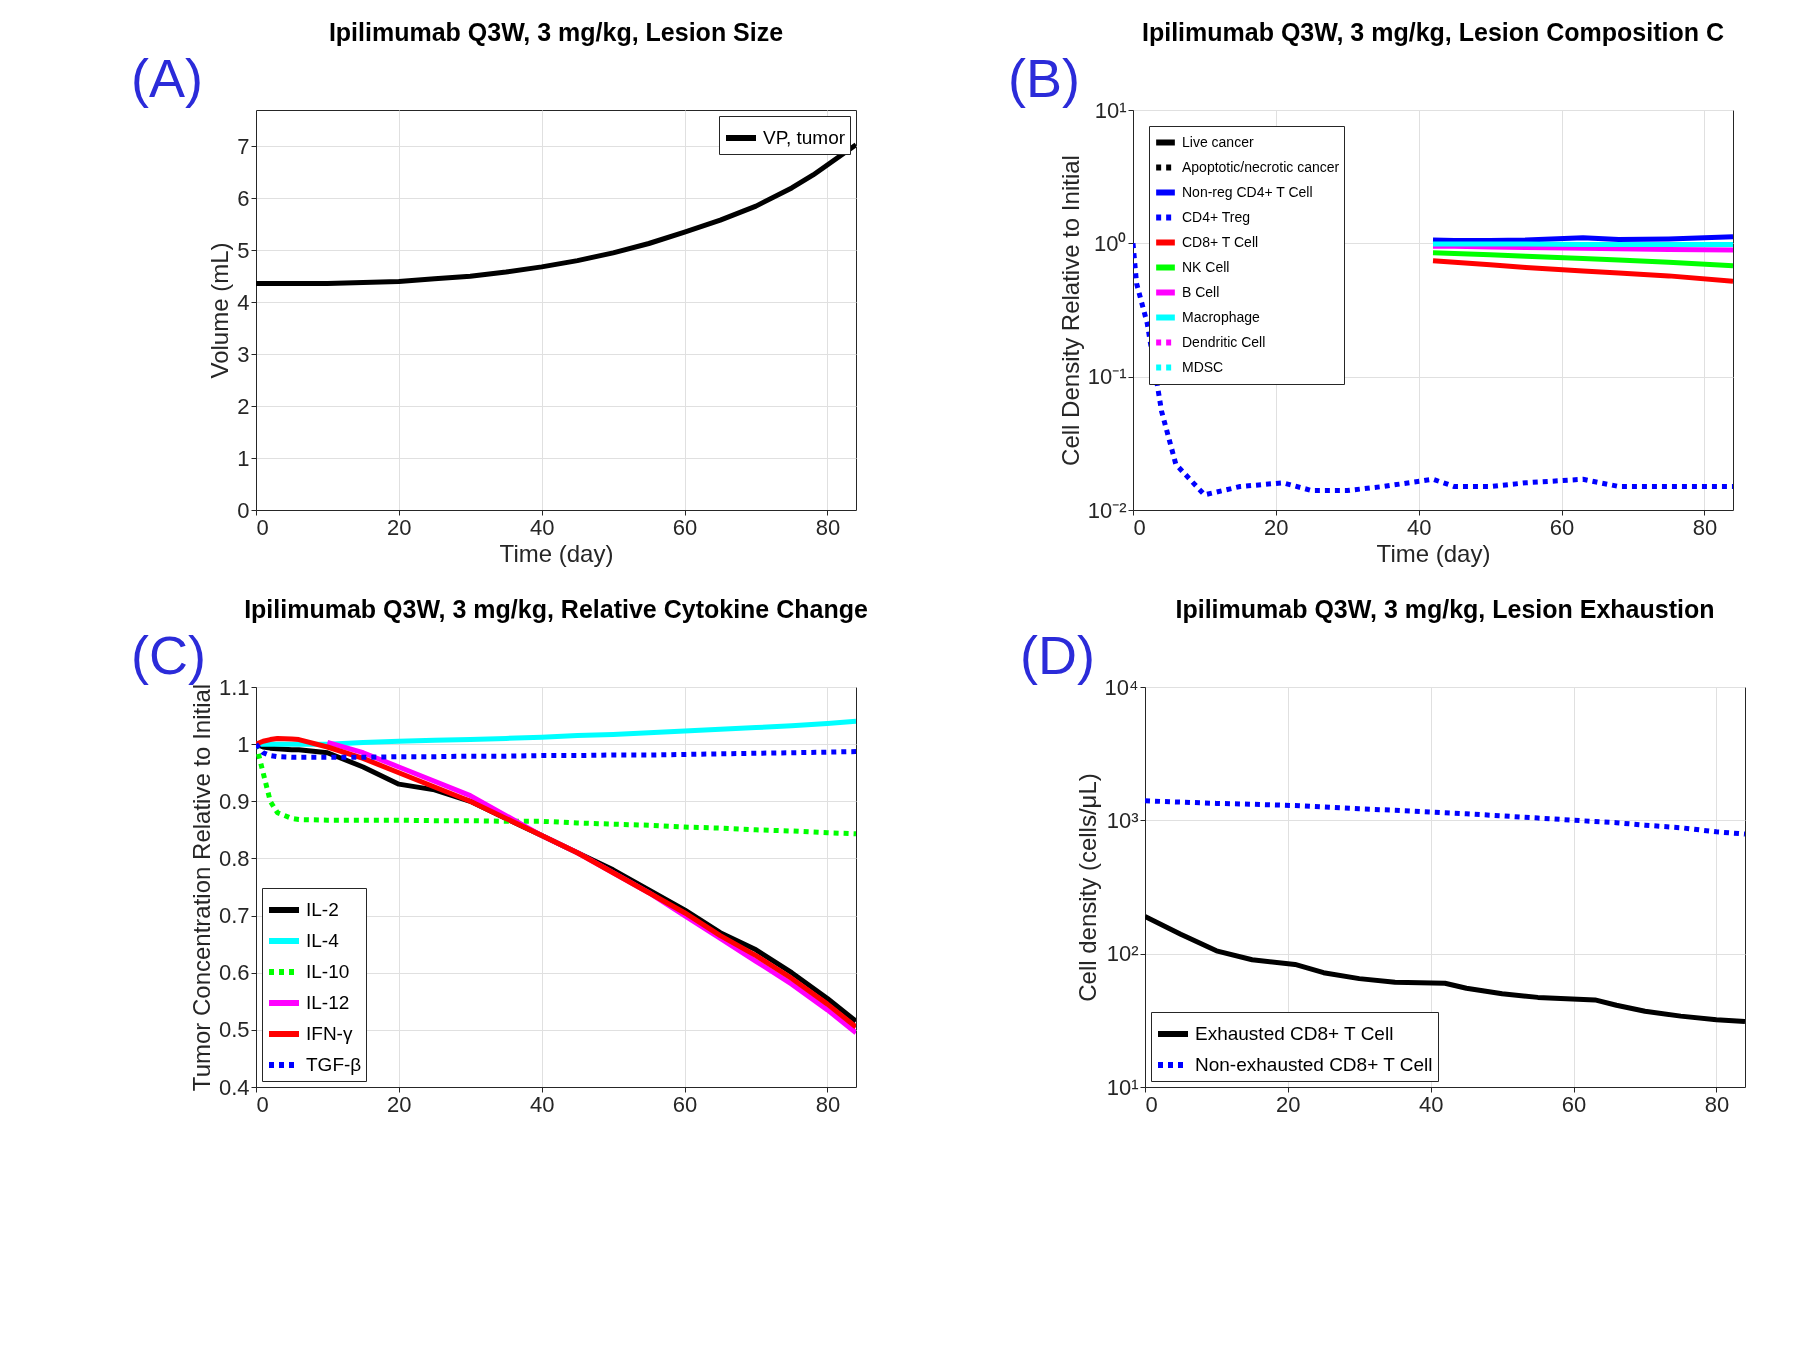 This screenshot has width=1798, height=1372. What do you see at coordinates (556, 609) in the screenshot?
I see `chart-title: Ipilimumab Q3W, 3 mg/kg, Relative Cytokine Change` at bounding box center [556, 609].